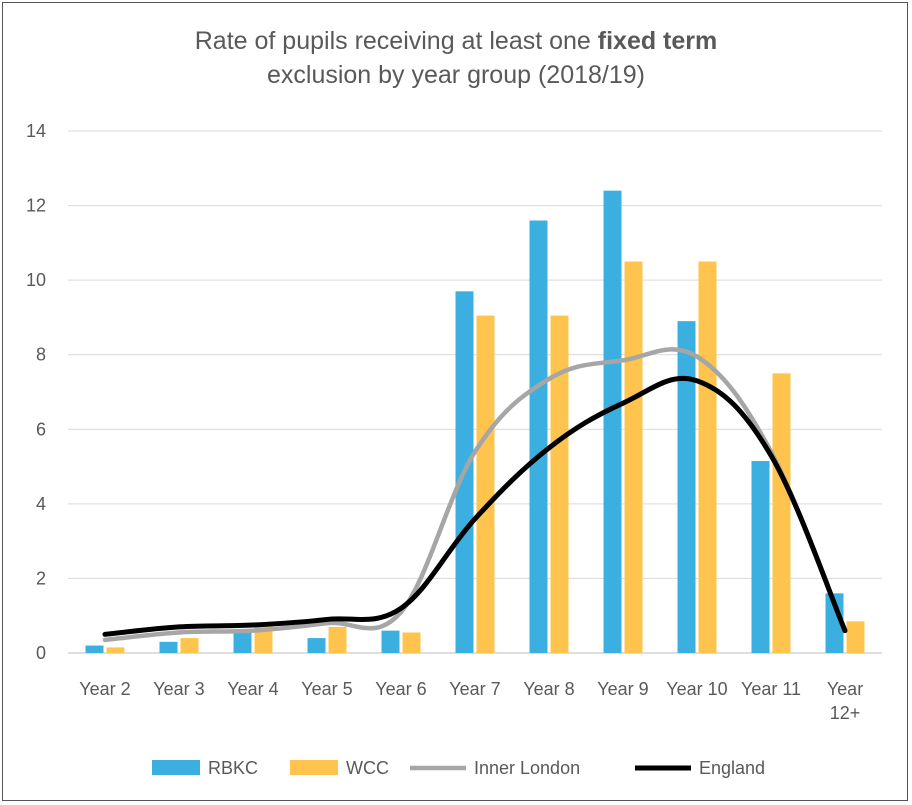 The width and height of the screenshot is (912, 805). What do you see at coordinates (396, 41) in the screenshot?
I see `chart-title-prefix: Rate of pupils receiving at least one` at bounding box center [396, 41].